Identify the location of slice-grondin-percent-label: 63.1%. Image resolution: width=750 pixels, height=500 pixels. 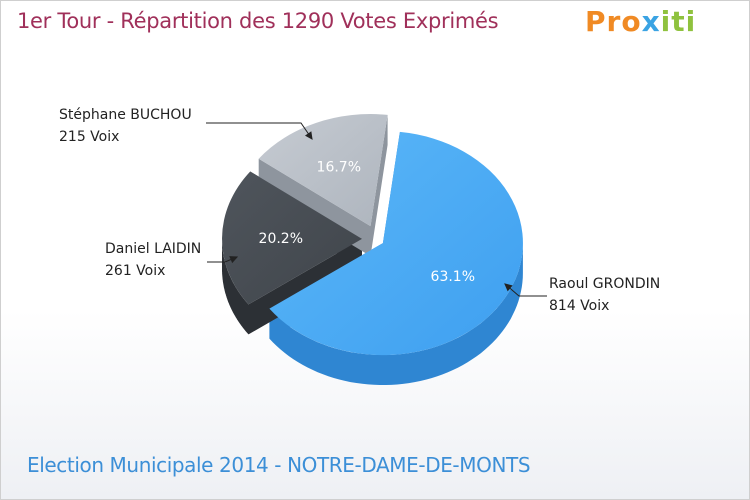
(453, 277).